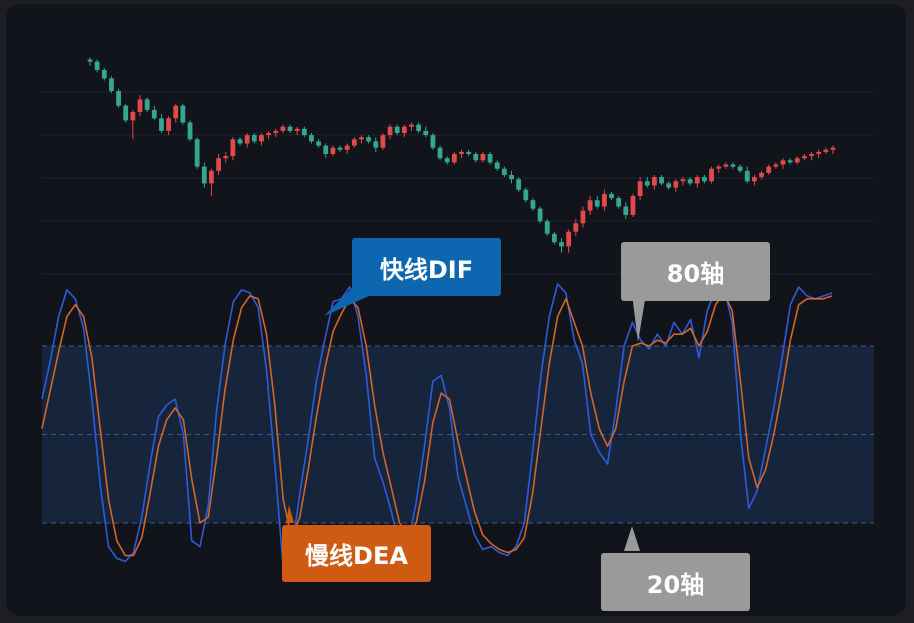 The image size is (914, 623). What do you see at coordinates (632, 538) in the screenshot?
I see `level-20-callout-pointer` at bounding box center [632, 538].